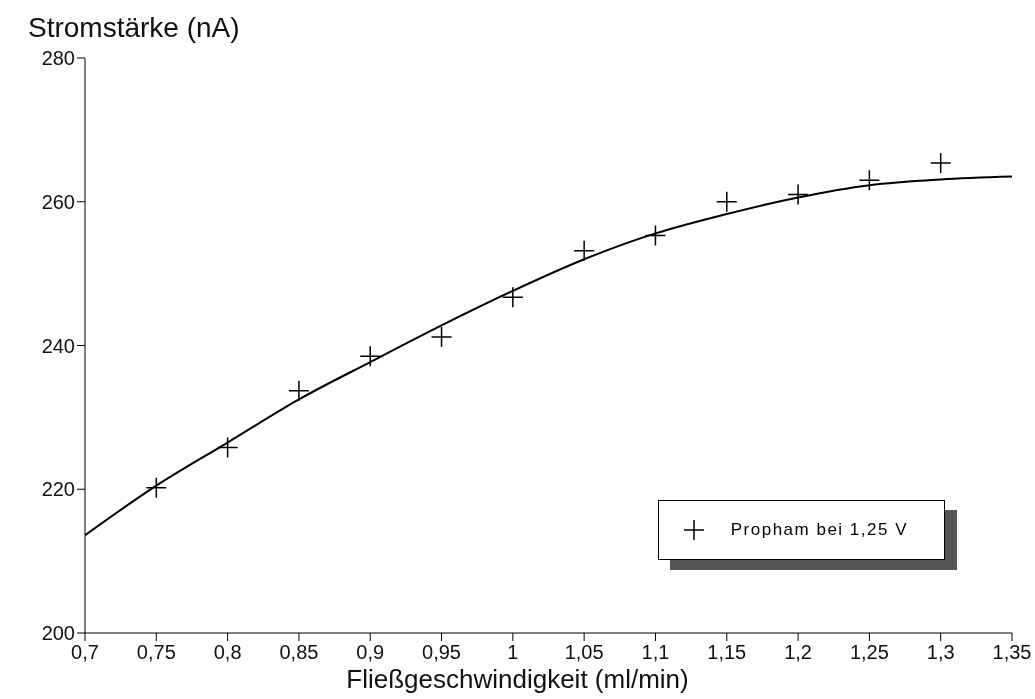 This screenshot has width=1035, height=699. Describe the element at coordinates (940, 652) in the screenshot. I see `x-tick-label: 1,3` at that location.